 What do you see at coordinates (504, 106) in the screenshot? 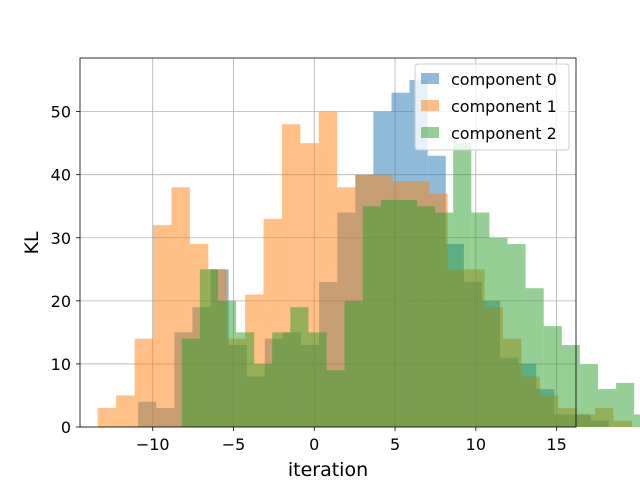
I see `legend-label-component-1: component 1` at bounding box center [504, 106].